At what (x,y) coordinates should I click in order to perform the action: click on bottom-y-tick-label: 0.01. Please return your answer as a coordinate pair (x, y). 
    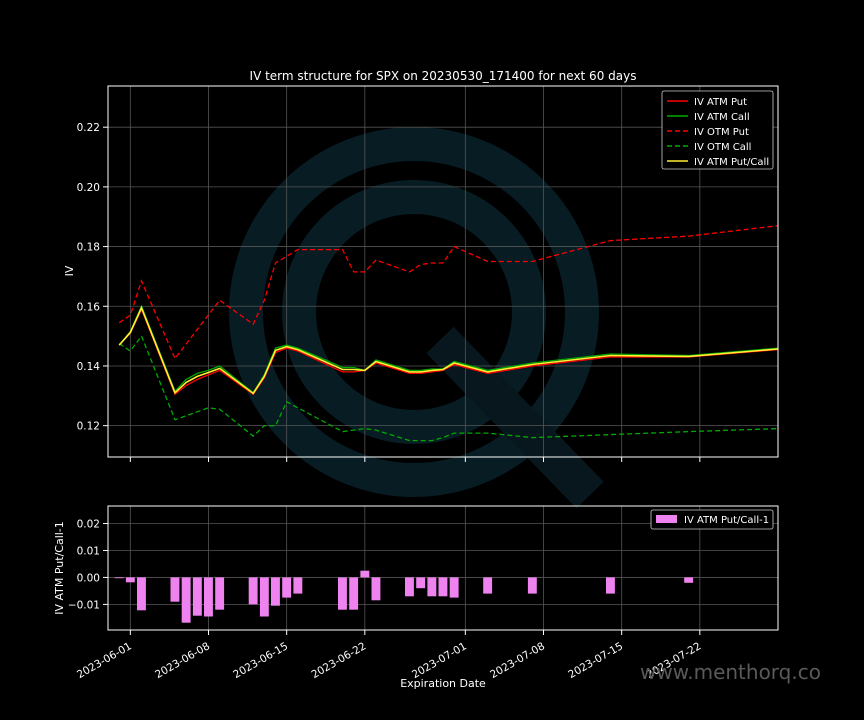
    Looking at the image, I should click on (88, 551).